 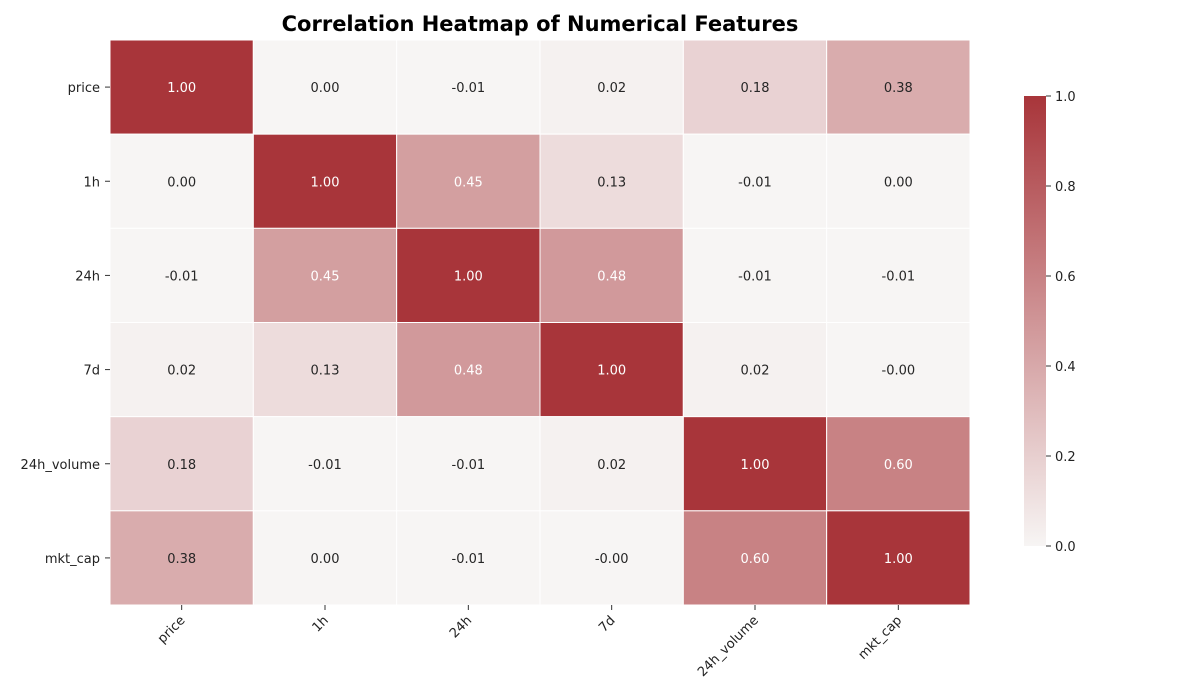 What do you see at coordinates (728, 646) in the screenshot?
I see `x-tick-label: 24h_volume` at bounding box center [728, 646].